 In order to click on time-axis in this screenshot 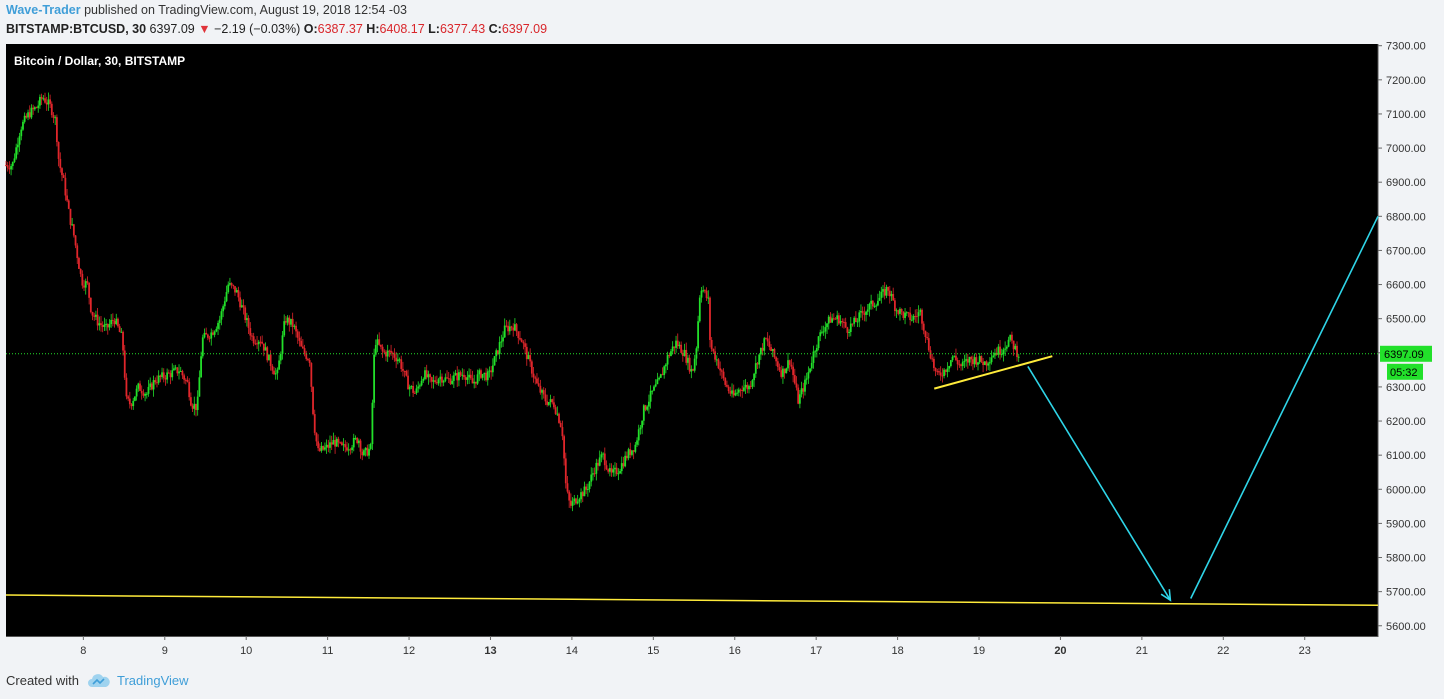, I will do `click(692, 649)`.